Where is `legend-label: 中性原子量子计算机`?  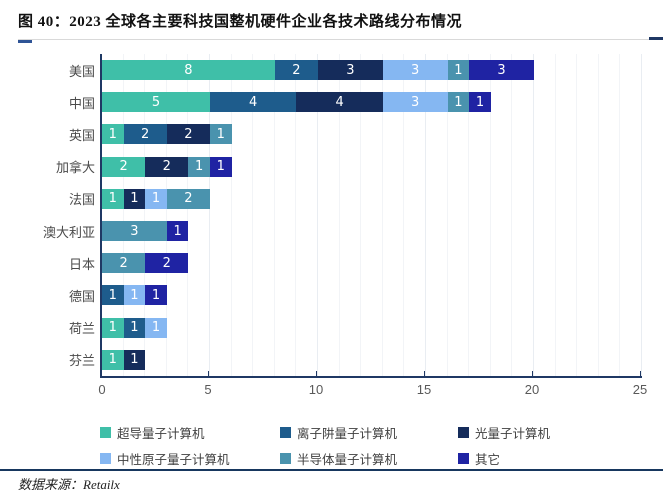 legend-label: 中性原子量子计算机 is located at coordinates (173, 460).